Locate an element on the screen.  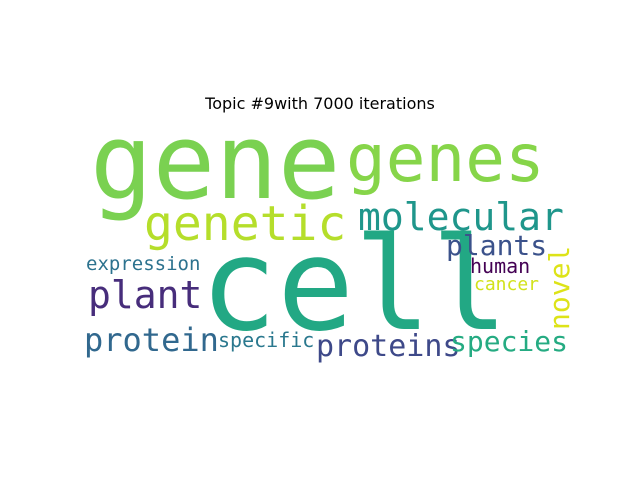
word-plants: plants is located at coordinates (497, 245).